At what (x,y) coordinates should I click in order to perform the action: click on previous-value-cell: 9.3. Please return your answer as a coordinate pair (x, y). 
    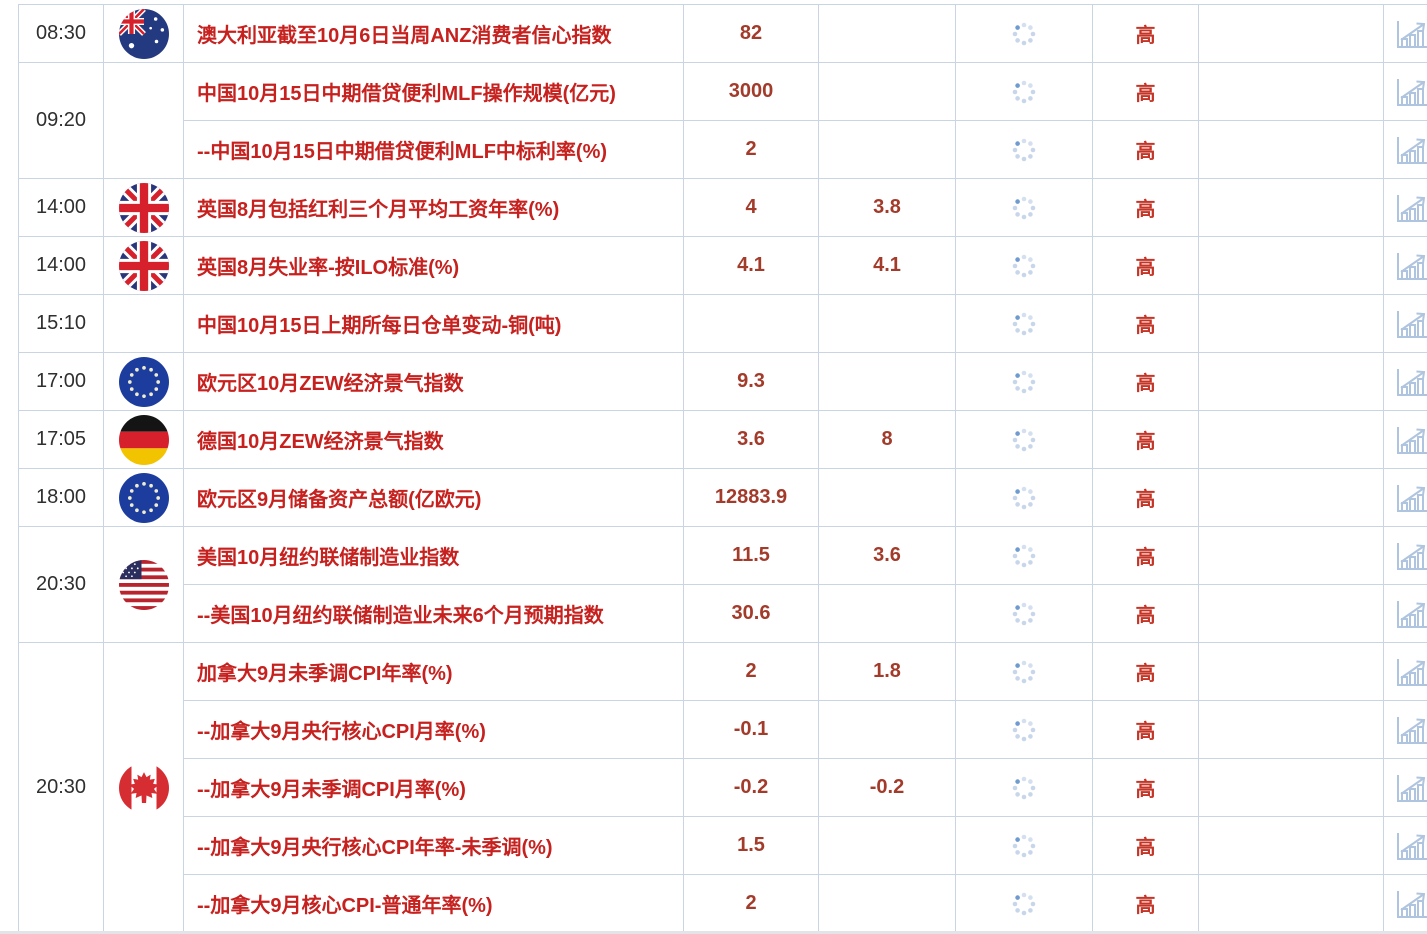
    Looking at the image, I should click on (751, 381).